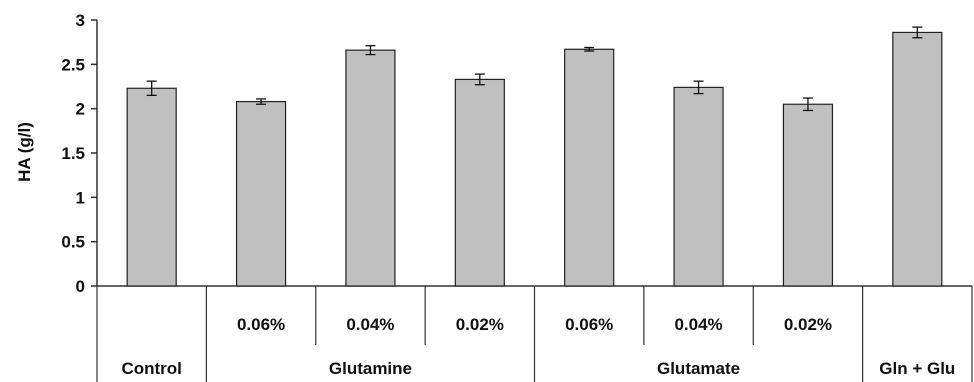  What do you see at coordinates (80, 20) in the screenshot?
I see `y-tick-label: 3` at bounding box center [80, 20].